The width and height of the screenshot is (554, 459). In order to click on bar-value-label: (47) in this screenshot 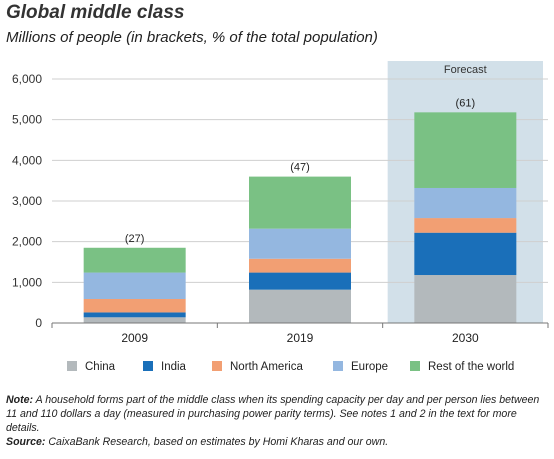, I will do `click(300, 168)`.